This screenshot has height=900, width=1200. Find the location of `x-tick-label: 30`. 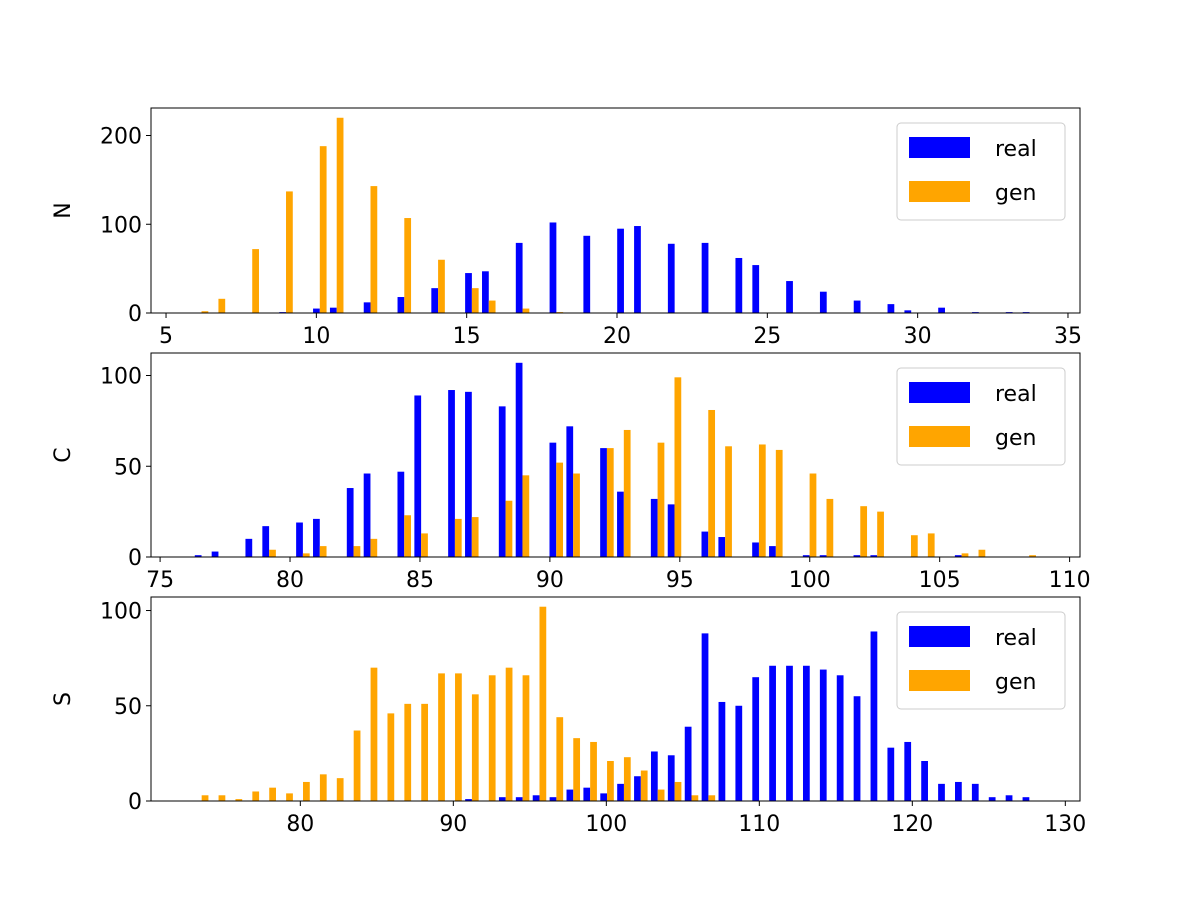

x-tick-label: 30 is located at coordinates (918, 336).